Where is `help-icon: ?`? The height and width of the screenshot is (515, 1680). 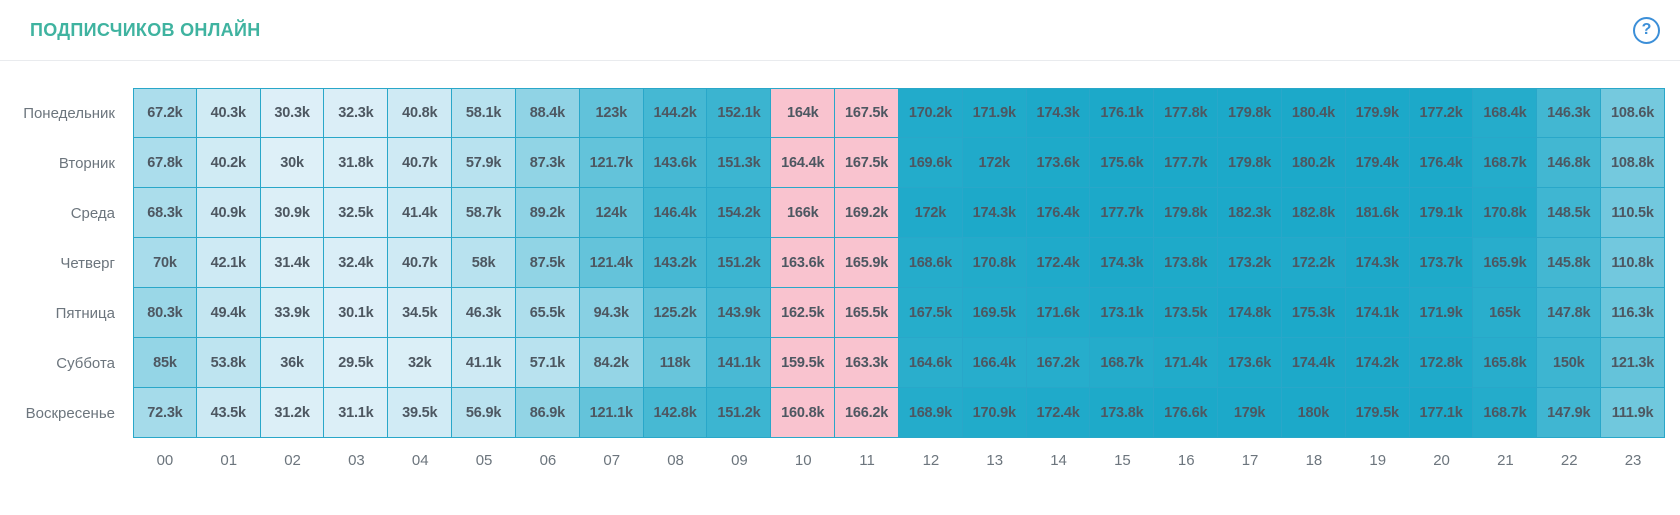
help-icon: ? is located at coordinates (1646, 30).